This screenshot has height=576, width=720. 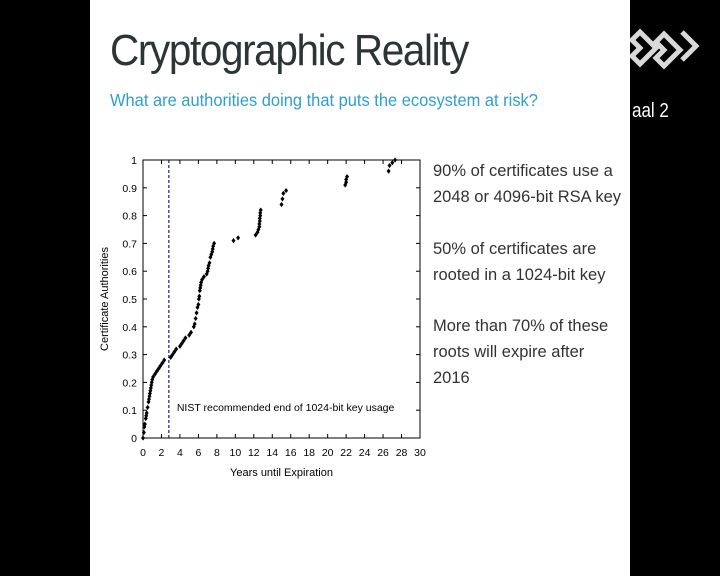 What do you see at coordinates (235, 453) in the screenshot?
I see `x-tick-label: 10` at bounding box center [235, 453].